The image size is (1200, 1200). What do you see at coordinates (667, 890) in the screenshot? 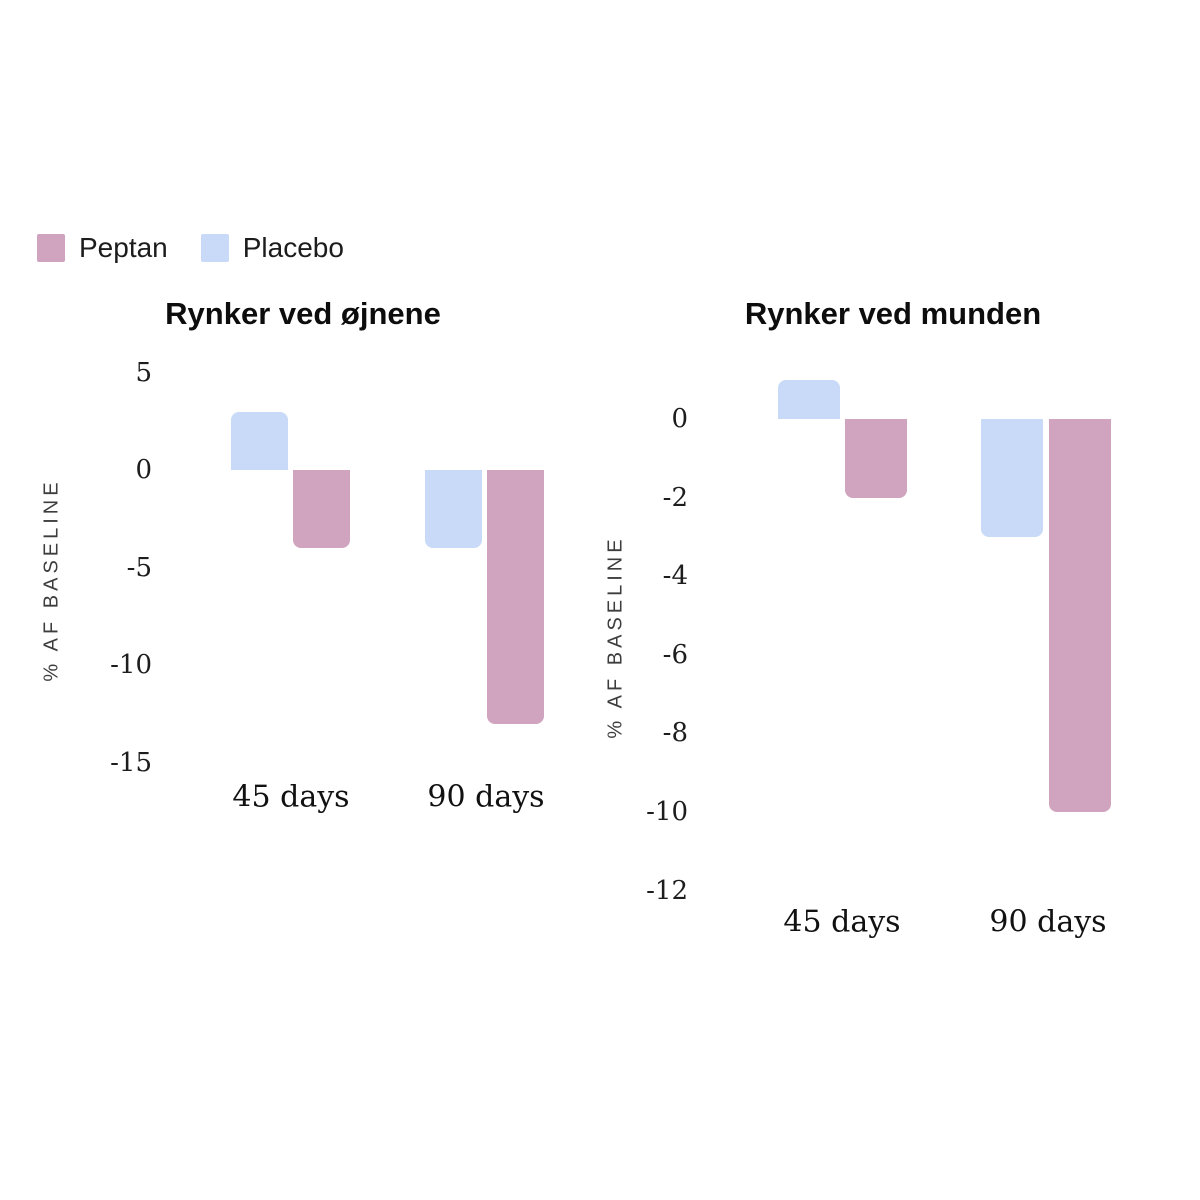
I see `ytick-mouth--12: -12` at bounding box center [667, 890].